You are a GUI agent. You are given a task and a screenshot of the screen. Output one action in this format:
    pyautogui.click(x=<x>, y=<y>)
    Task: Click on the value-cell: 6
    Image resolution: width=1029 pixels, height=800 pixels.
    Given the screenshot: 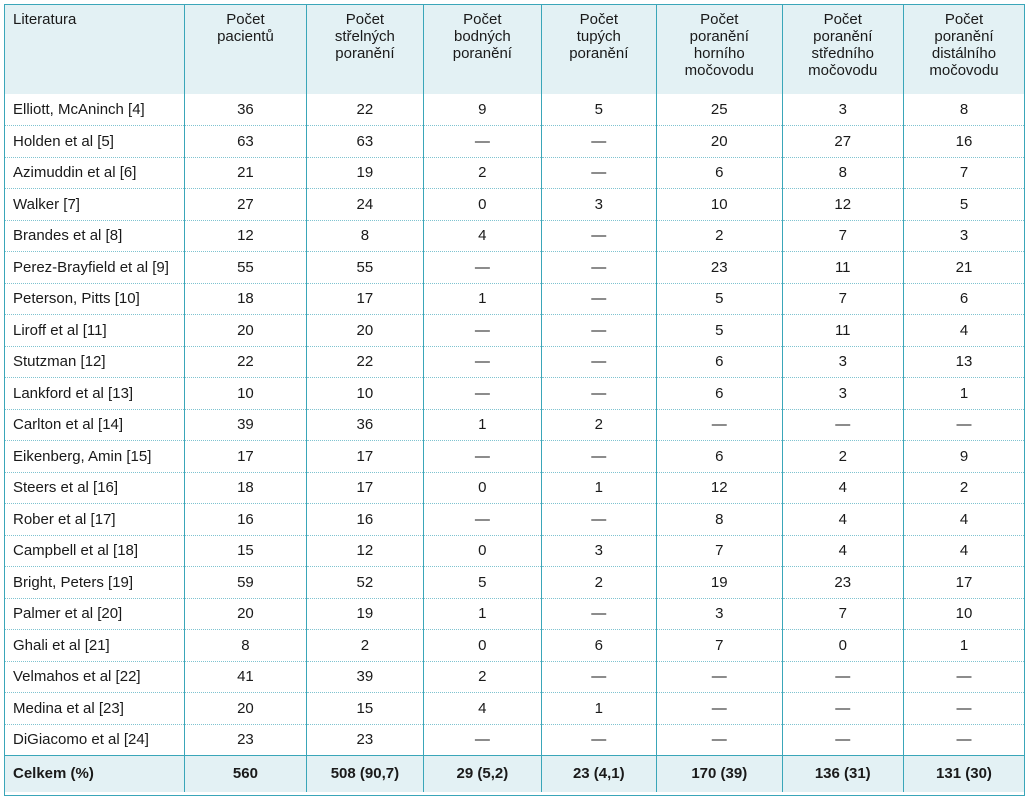 What is the action you would take?
    pyautogui.click(x=719, y=173)
    